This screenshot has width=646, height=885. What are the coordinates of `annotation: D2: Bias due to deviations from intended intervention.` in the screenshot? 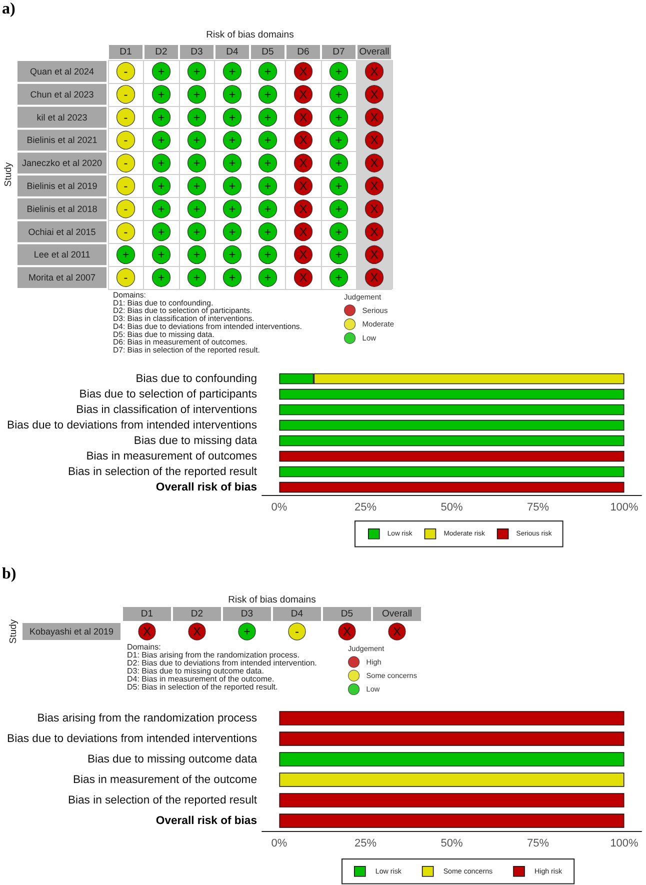 It's located at (222, 663).